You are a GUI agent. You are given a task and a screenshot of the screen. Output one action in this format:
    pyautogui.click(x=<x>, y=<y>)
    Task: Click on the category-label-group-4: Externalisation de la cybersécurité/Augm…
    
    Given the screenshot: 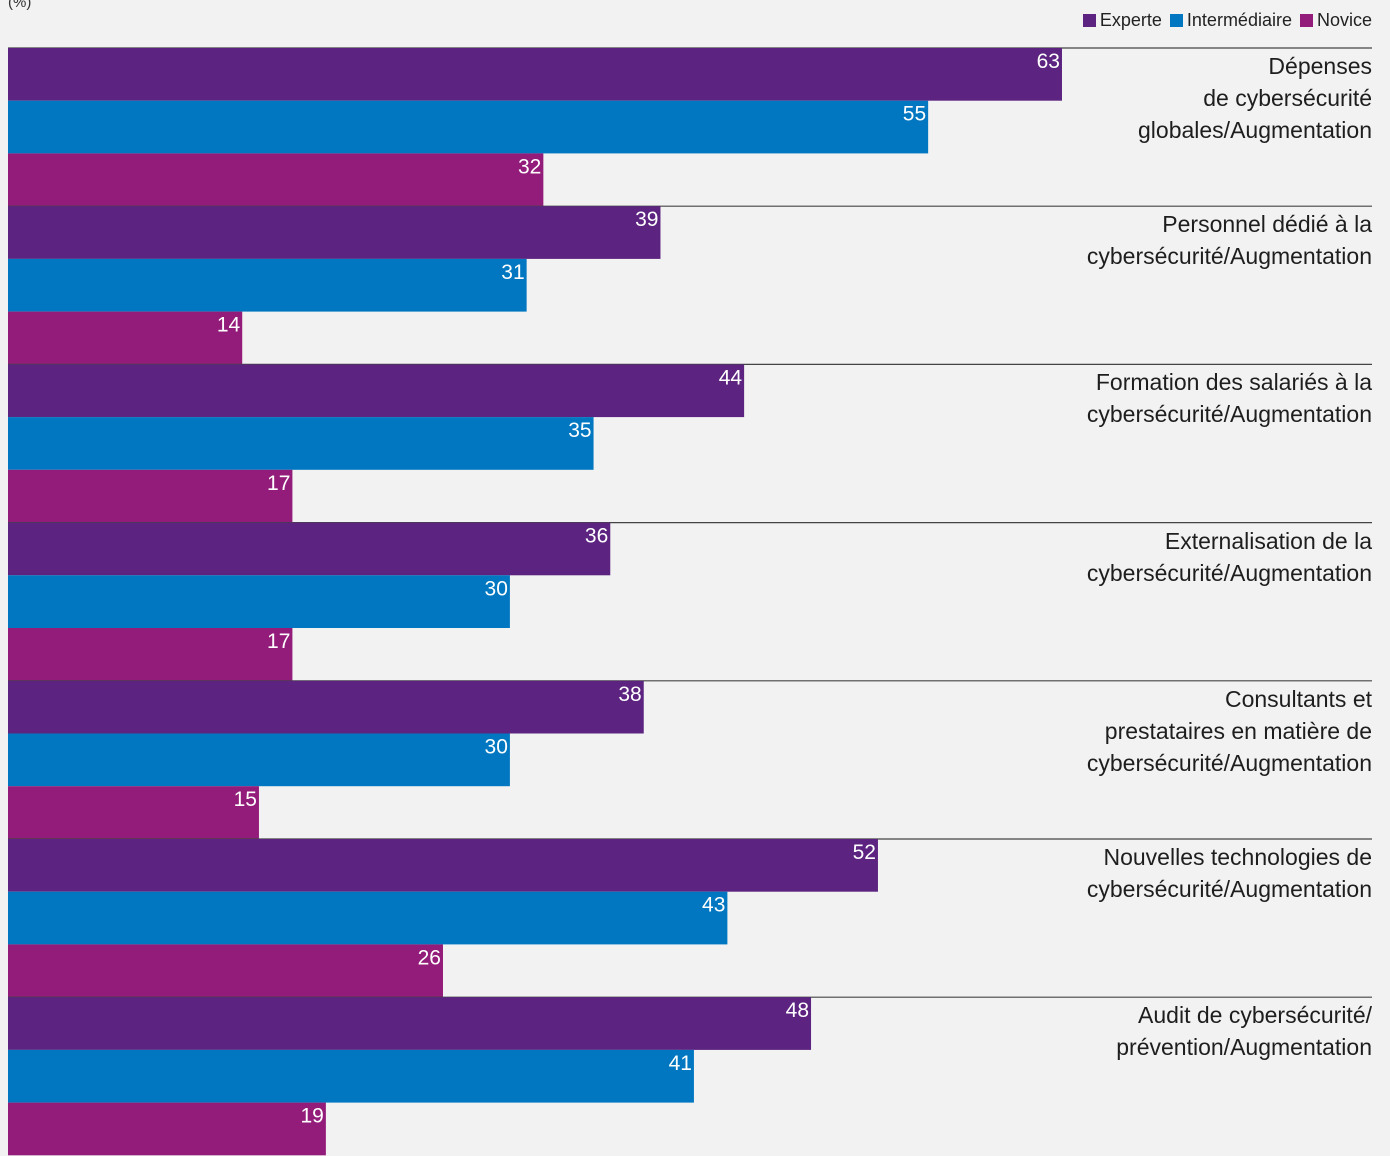 What is the action you would take?
    pyautogui.click(x=1229, y=556)
    